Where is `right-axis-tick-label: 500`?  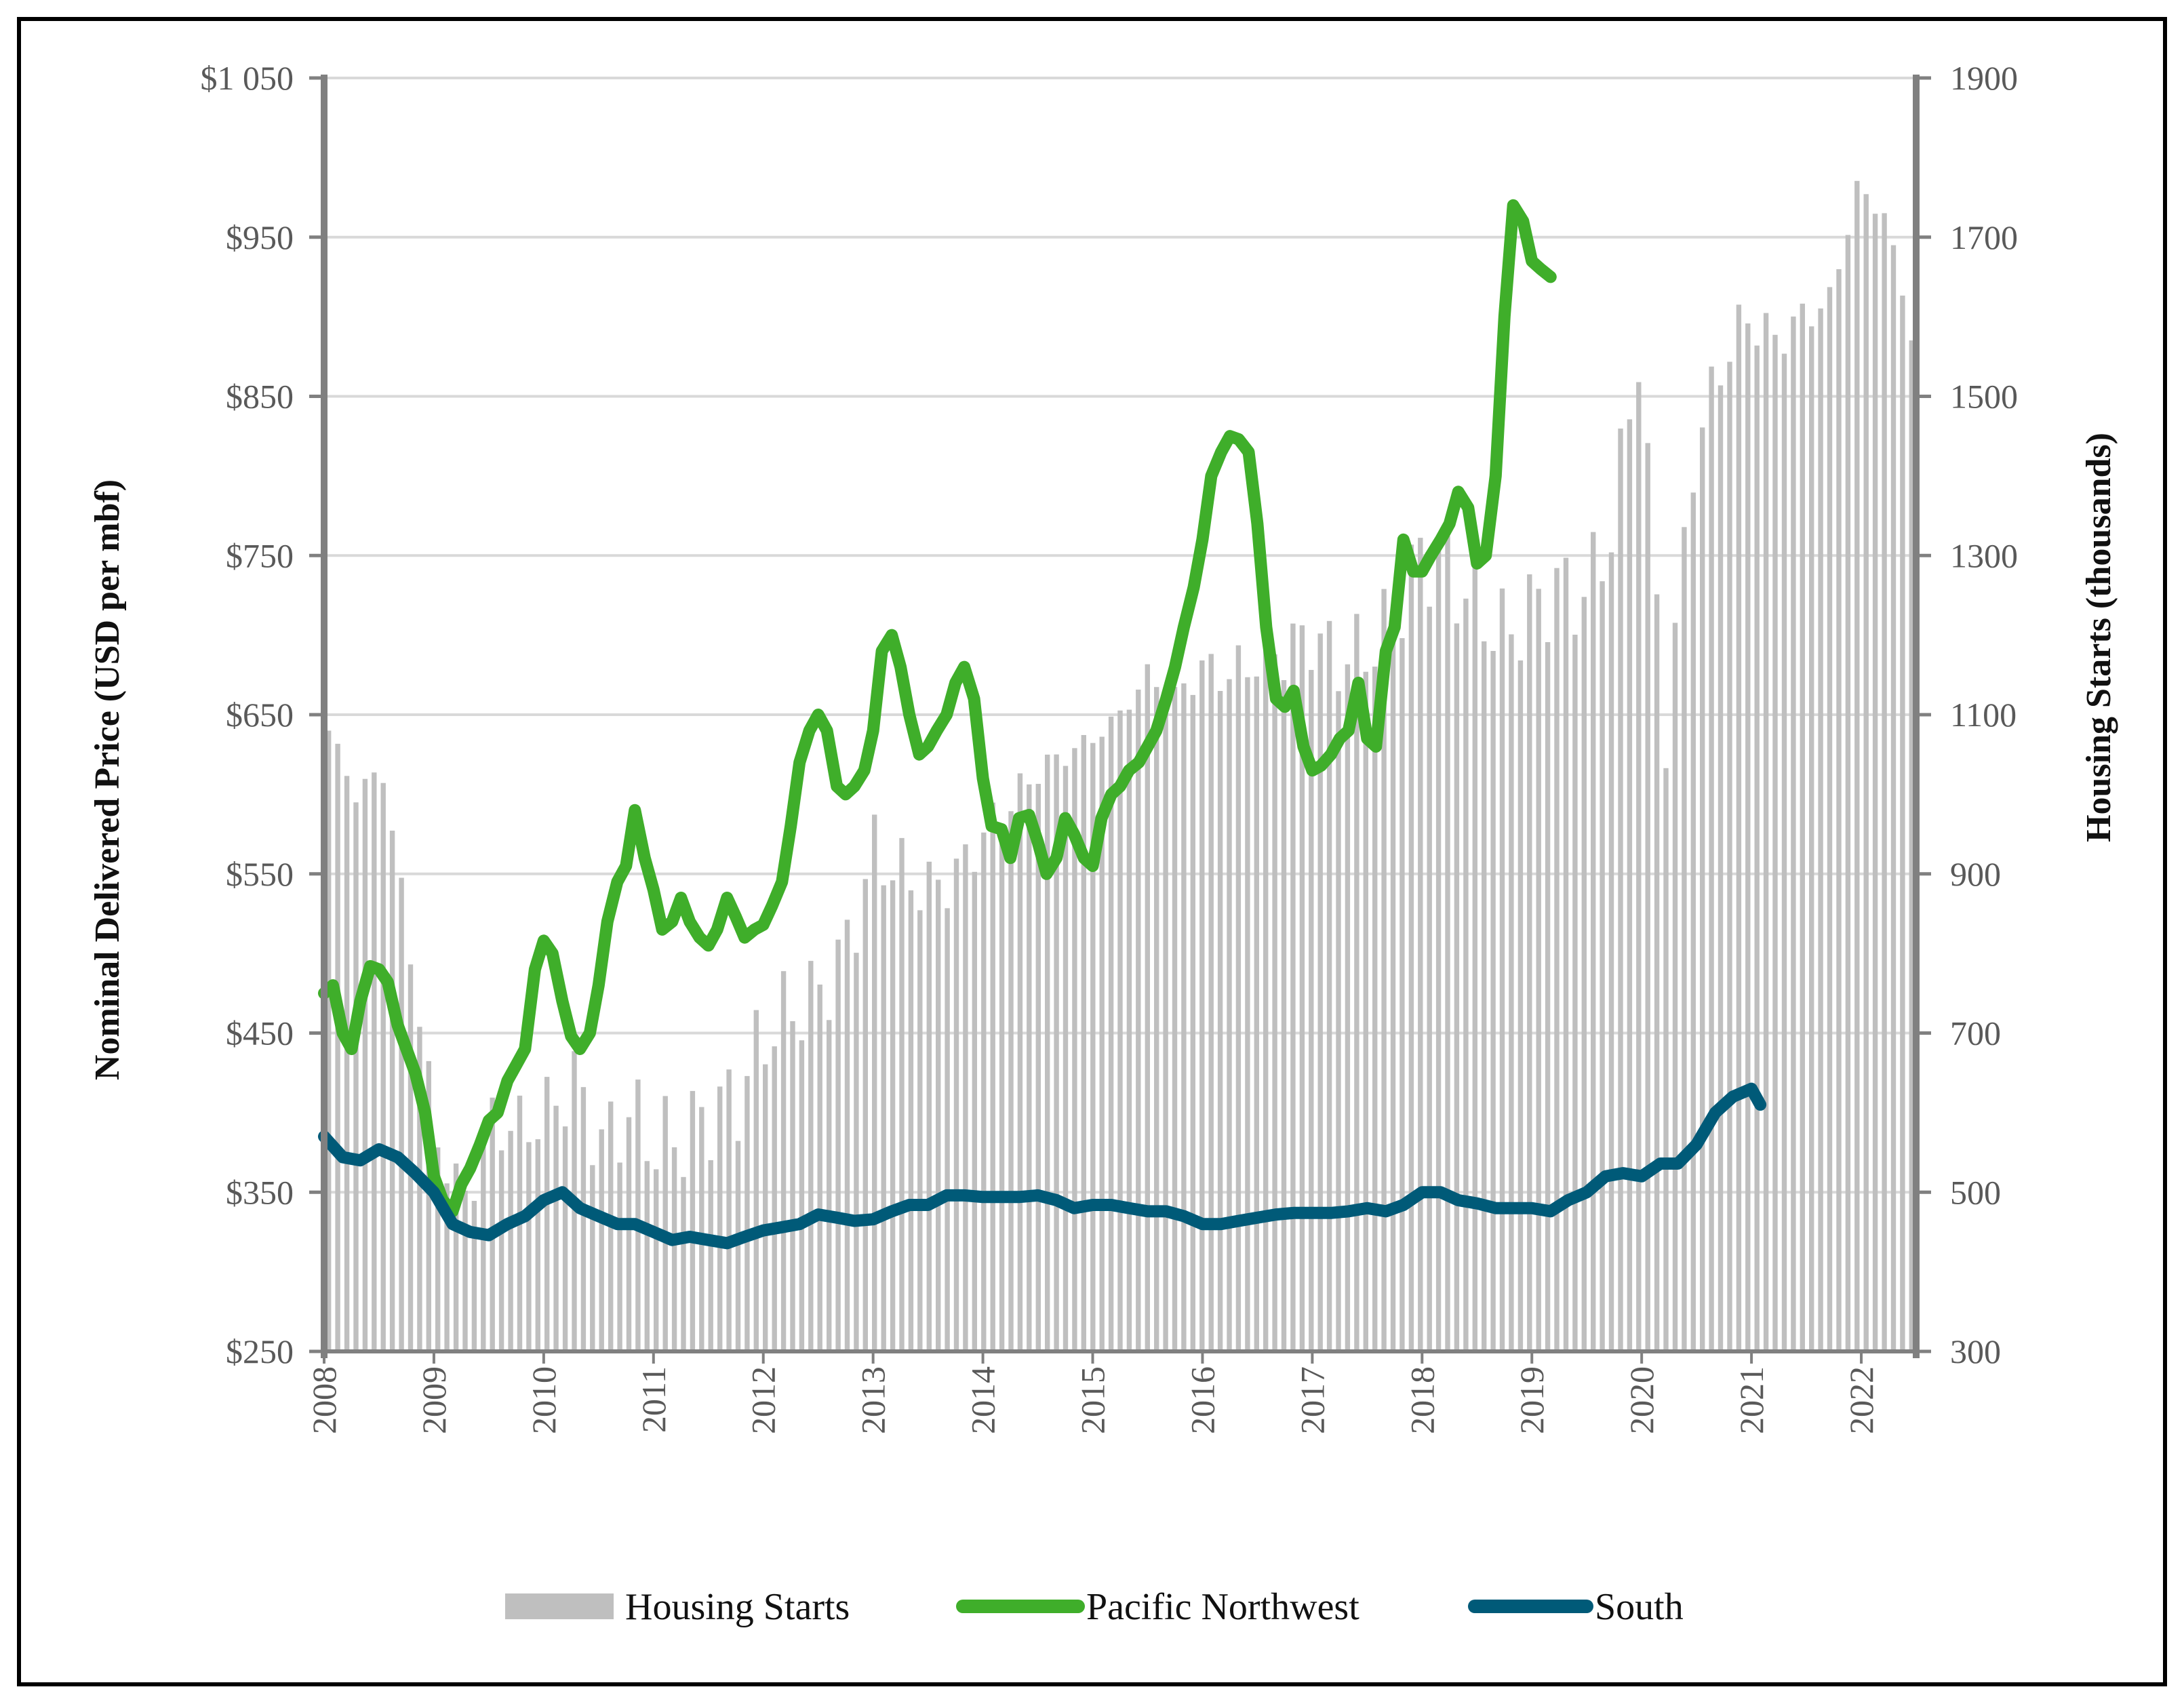
right-axis-tick-label: 500 is located at coordinates (1975, 1192).